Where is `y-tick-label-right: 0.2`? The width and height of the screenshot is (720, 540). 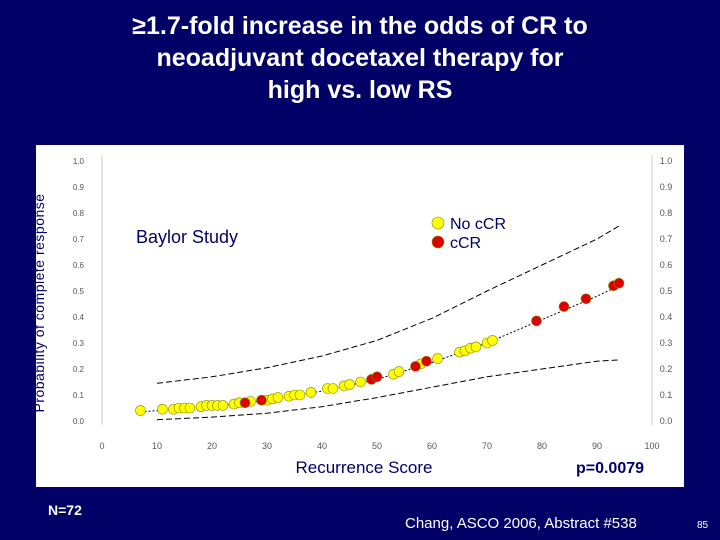
y-tick-label-right: 0.2 is located at coordinates (666, 369).